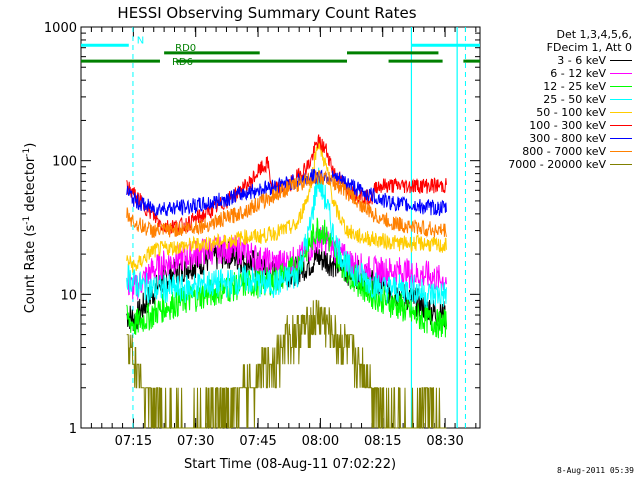 The image size is (640, 480). I want to click on legend-entry: 100 - 300 keV, so click(559, 125).